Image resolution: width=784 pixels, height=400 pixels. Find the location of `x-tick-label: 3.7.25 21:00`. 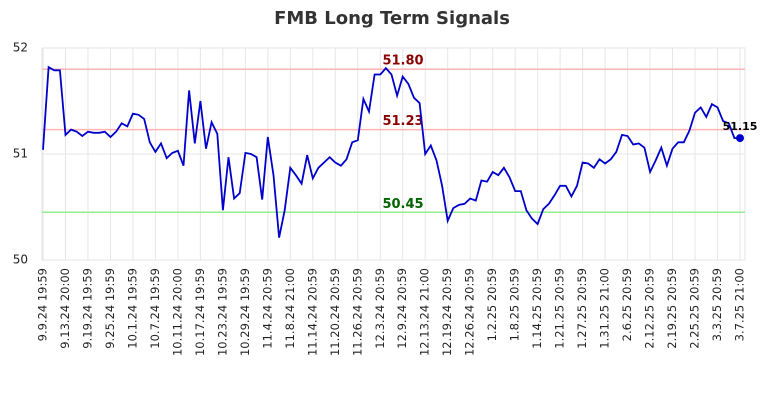

x-tick-label: 3.7.25 21:00 is located at coordinates (740, 304).